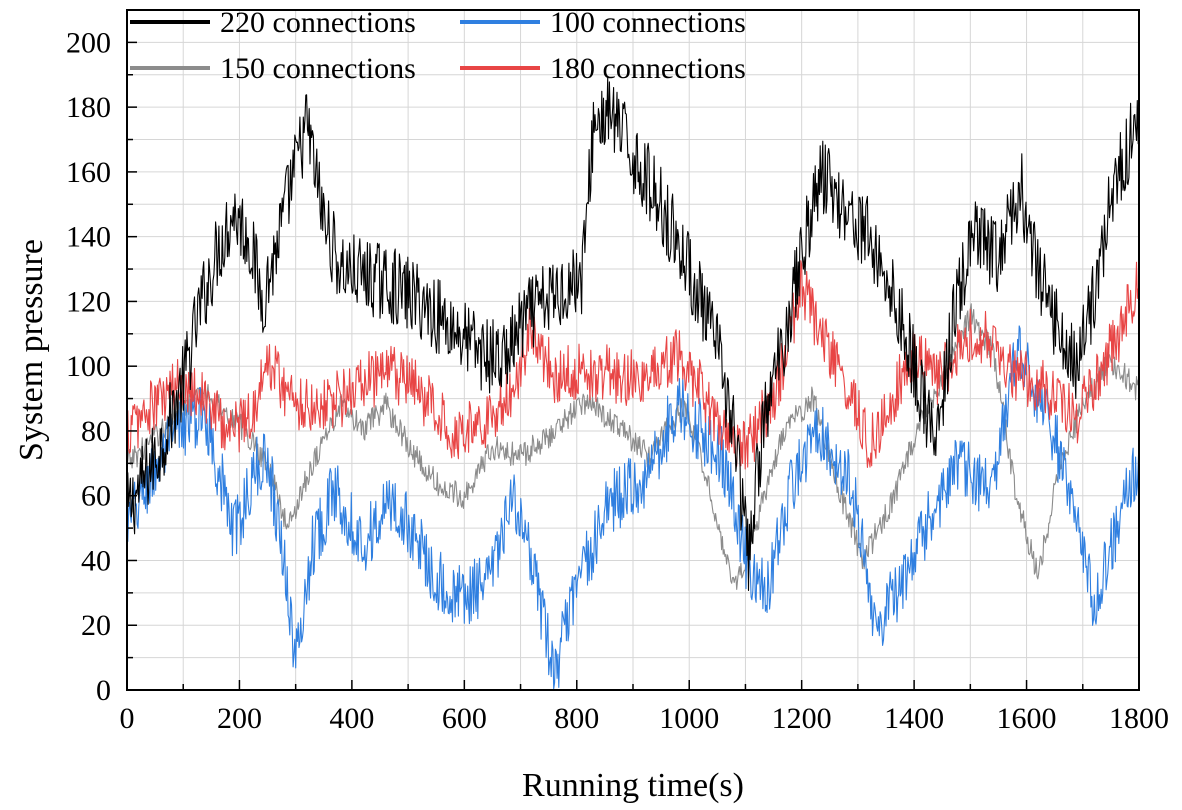 This screenshot has height=810, width=1182. What do you see at coordinates (88, 107) in the screenshot?
I see `y-tick-label: 180` at bounding box center [88, 107].